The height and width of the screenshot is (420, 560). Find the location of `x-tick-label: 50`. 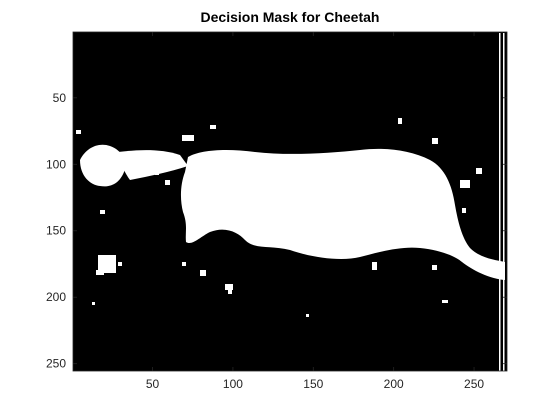

x-tick-label: 50 is located at coordinates (153, 384).